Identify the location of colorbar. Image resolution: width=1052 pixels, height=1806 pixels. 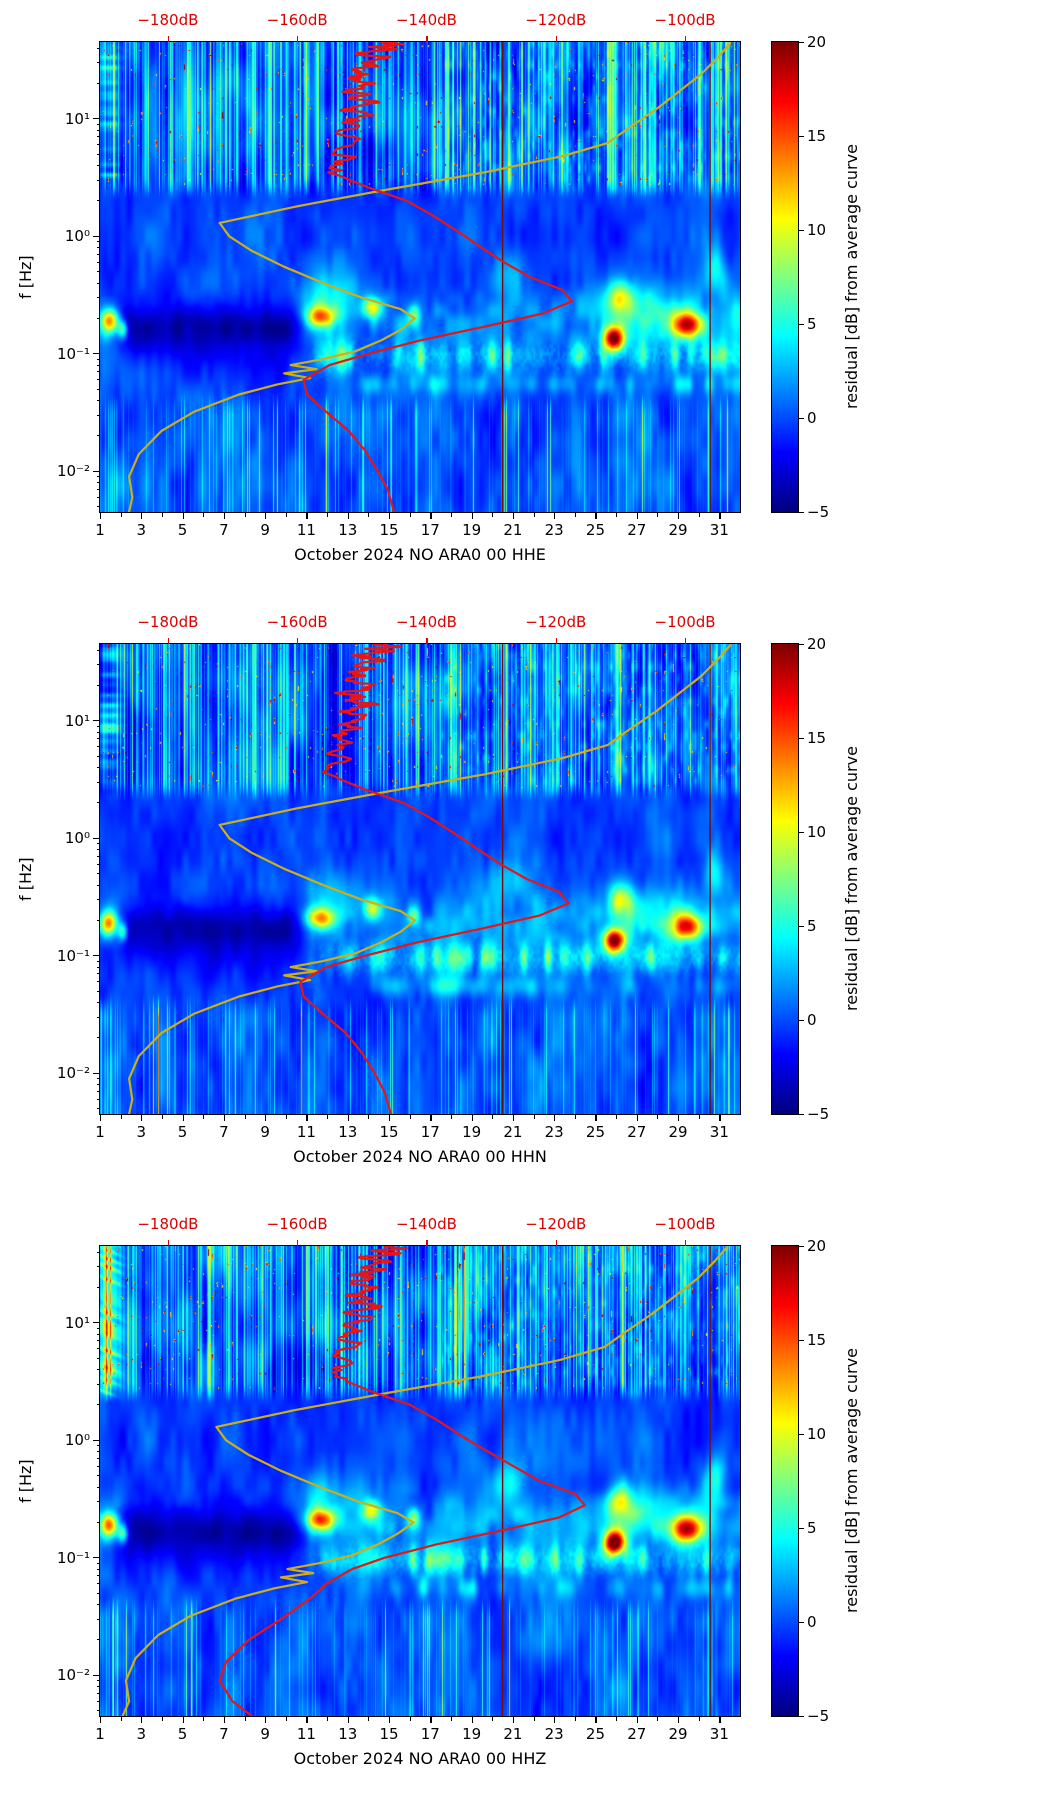
(785, 879).